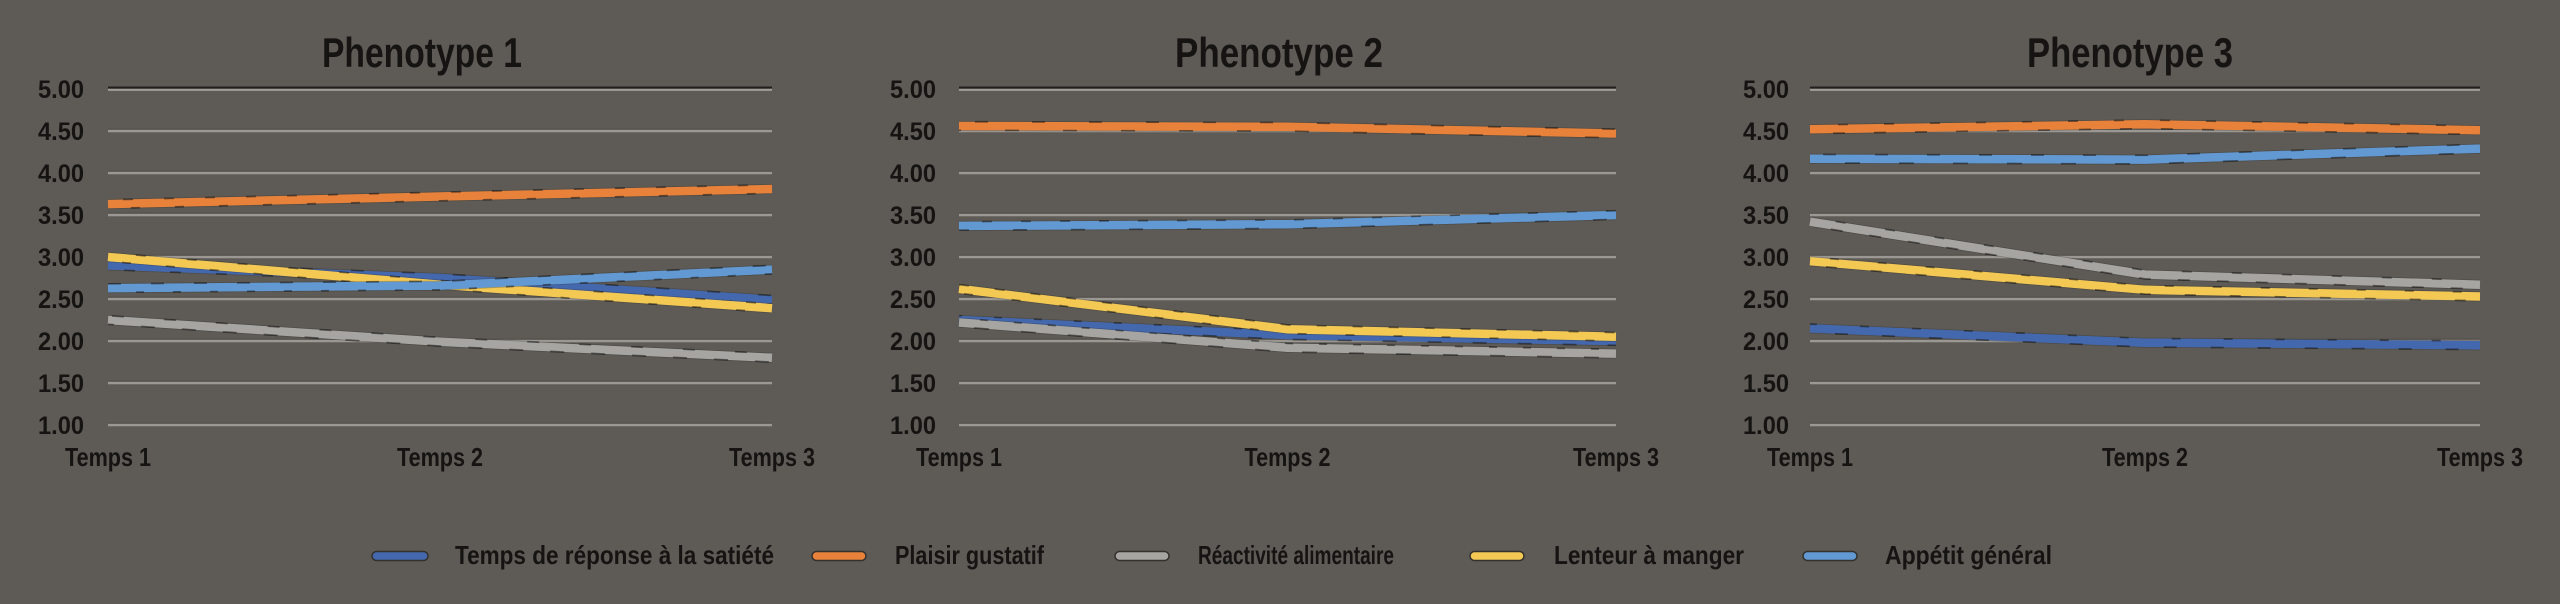 This screenshot has width=2560, height=604. Describe the element at coordinates (1296, 555) in the screenshot. I see `svg-text: Réactivité alimentaire` at that location.